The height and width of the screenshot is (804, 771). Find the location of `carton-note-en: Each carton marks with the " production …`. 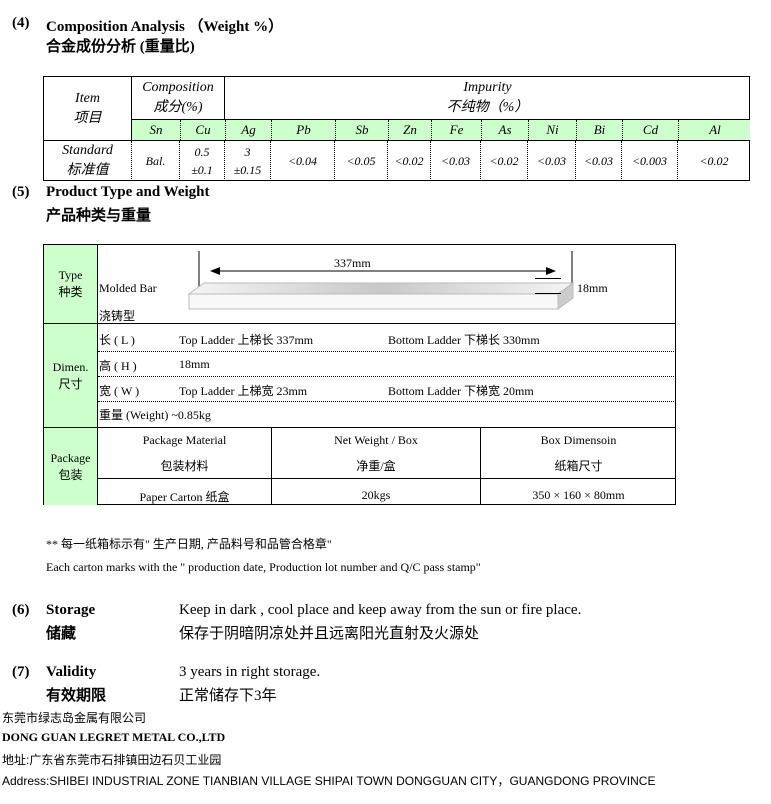

carton-note-en: Each carton marks with the " production … is located at coordinates (263, 567).